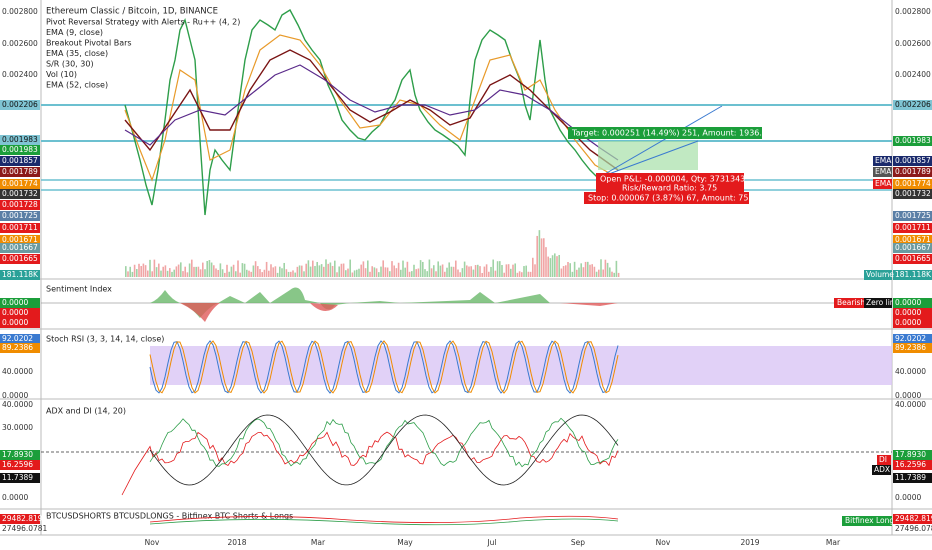 The height and width of the screenshot is (550, 932). I want to click on price-label: 0.002600, so click(20, 43).